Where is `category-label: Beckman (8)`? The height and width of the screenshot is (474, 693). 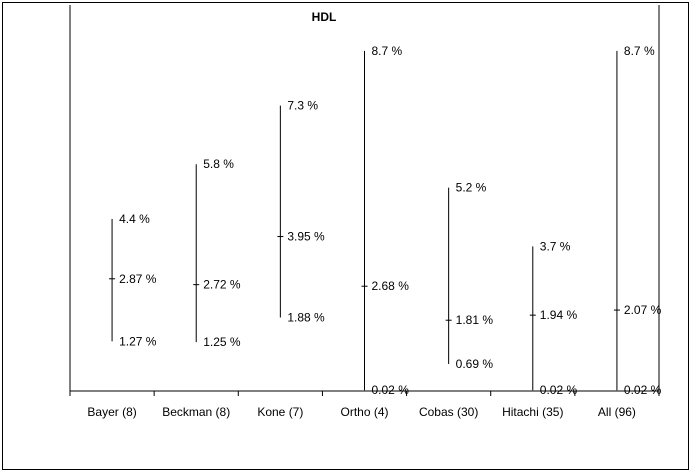 category-label: Beckman (8) is located at coordinates (196, 412).